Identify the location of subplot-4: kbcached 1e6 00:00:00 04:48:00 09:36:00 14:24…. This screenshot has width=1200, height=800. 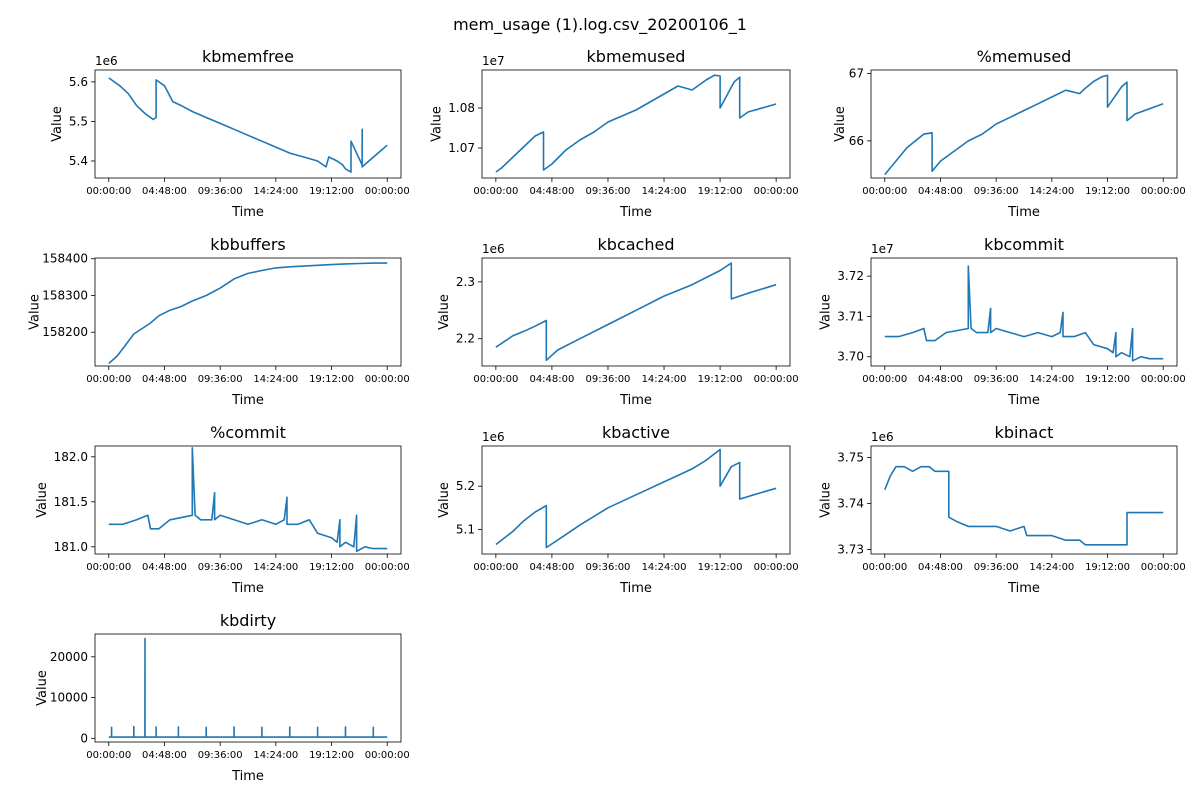
(618, 321).